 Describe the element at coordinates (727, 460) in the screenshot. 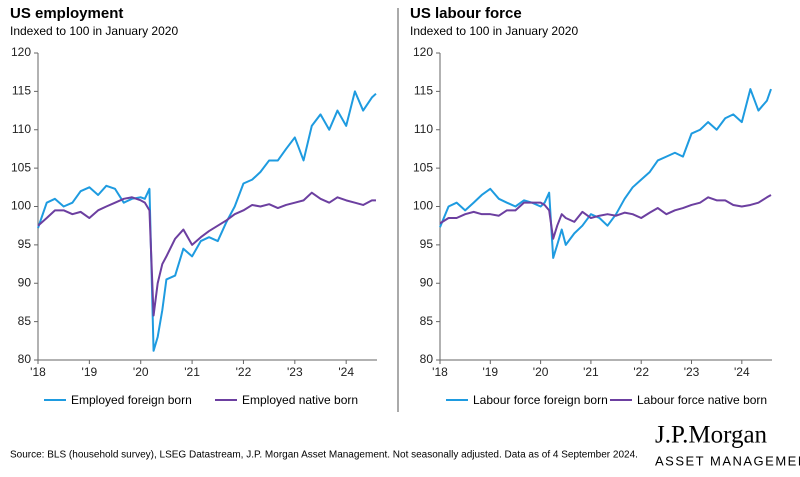

I see `logo-subtitle: ASSET MANAGEMENT` at that location.